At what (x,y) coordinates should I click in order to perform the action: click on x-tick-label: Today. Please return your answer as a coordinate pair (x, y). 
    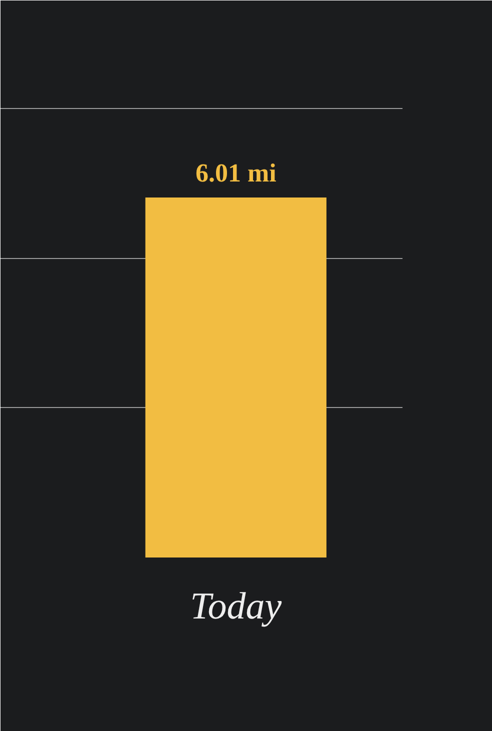
    Looking at the image, I should click on (236, 607).